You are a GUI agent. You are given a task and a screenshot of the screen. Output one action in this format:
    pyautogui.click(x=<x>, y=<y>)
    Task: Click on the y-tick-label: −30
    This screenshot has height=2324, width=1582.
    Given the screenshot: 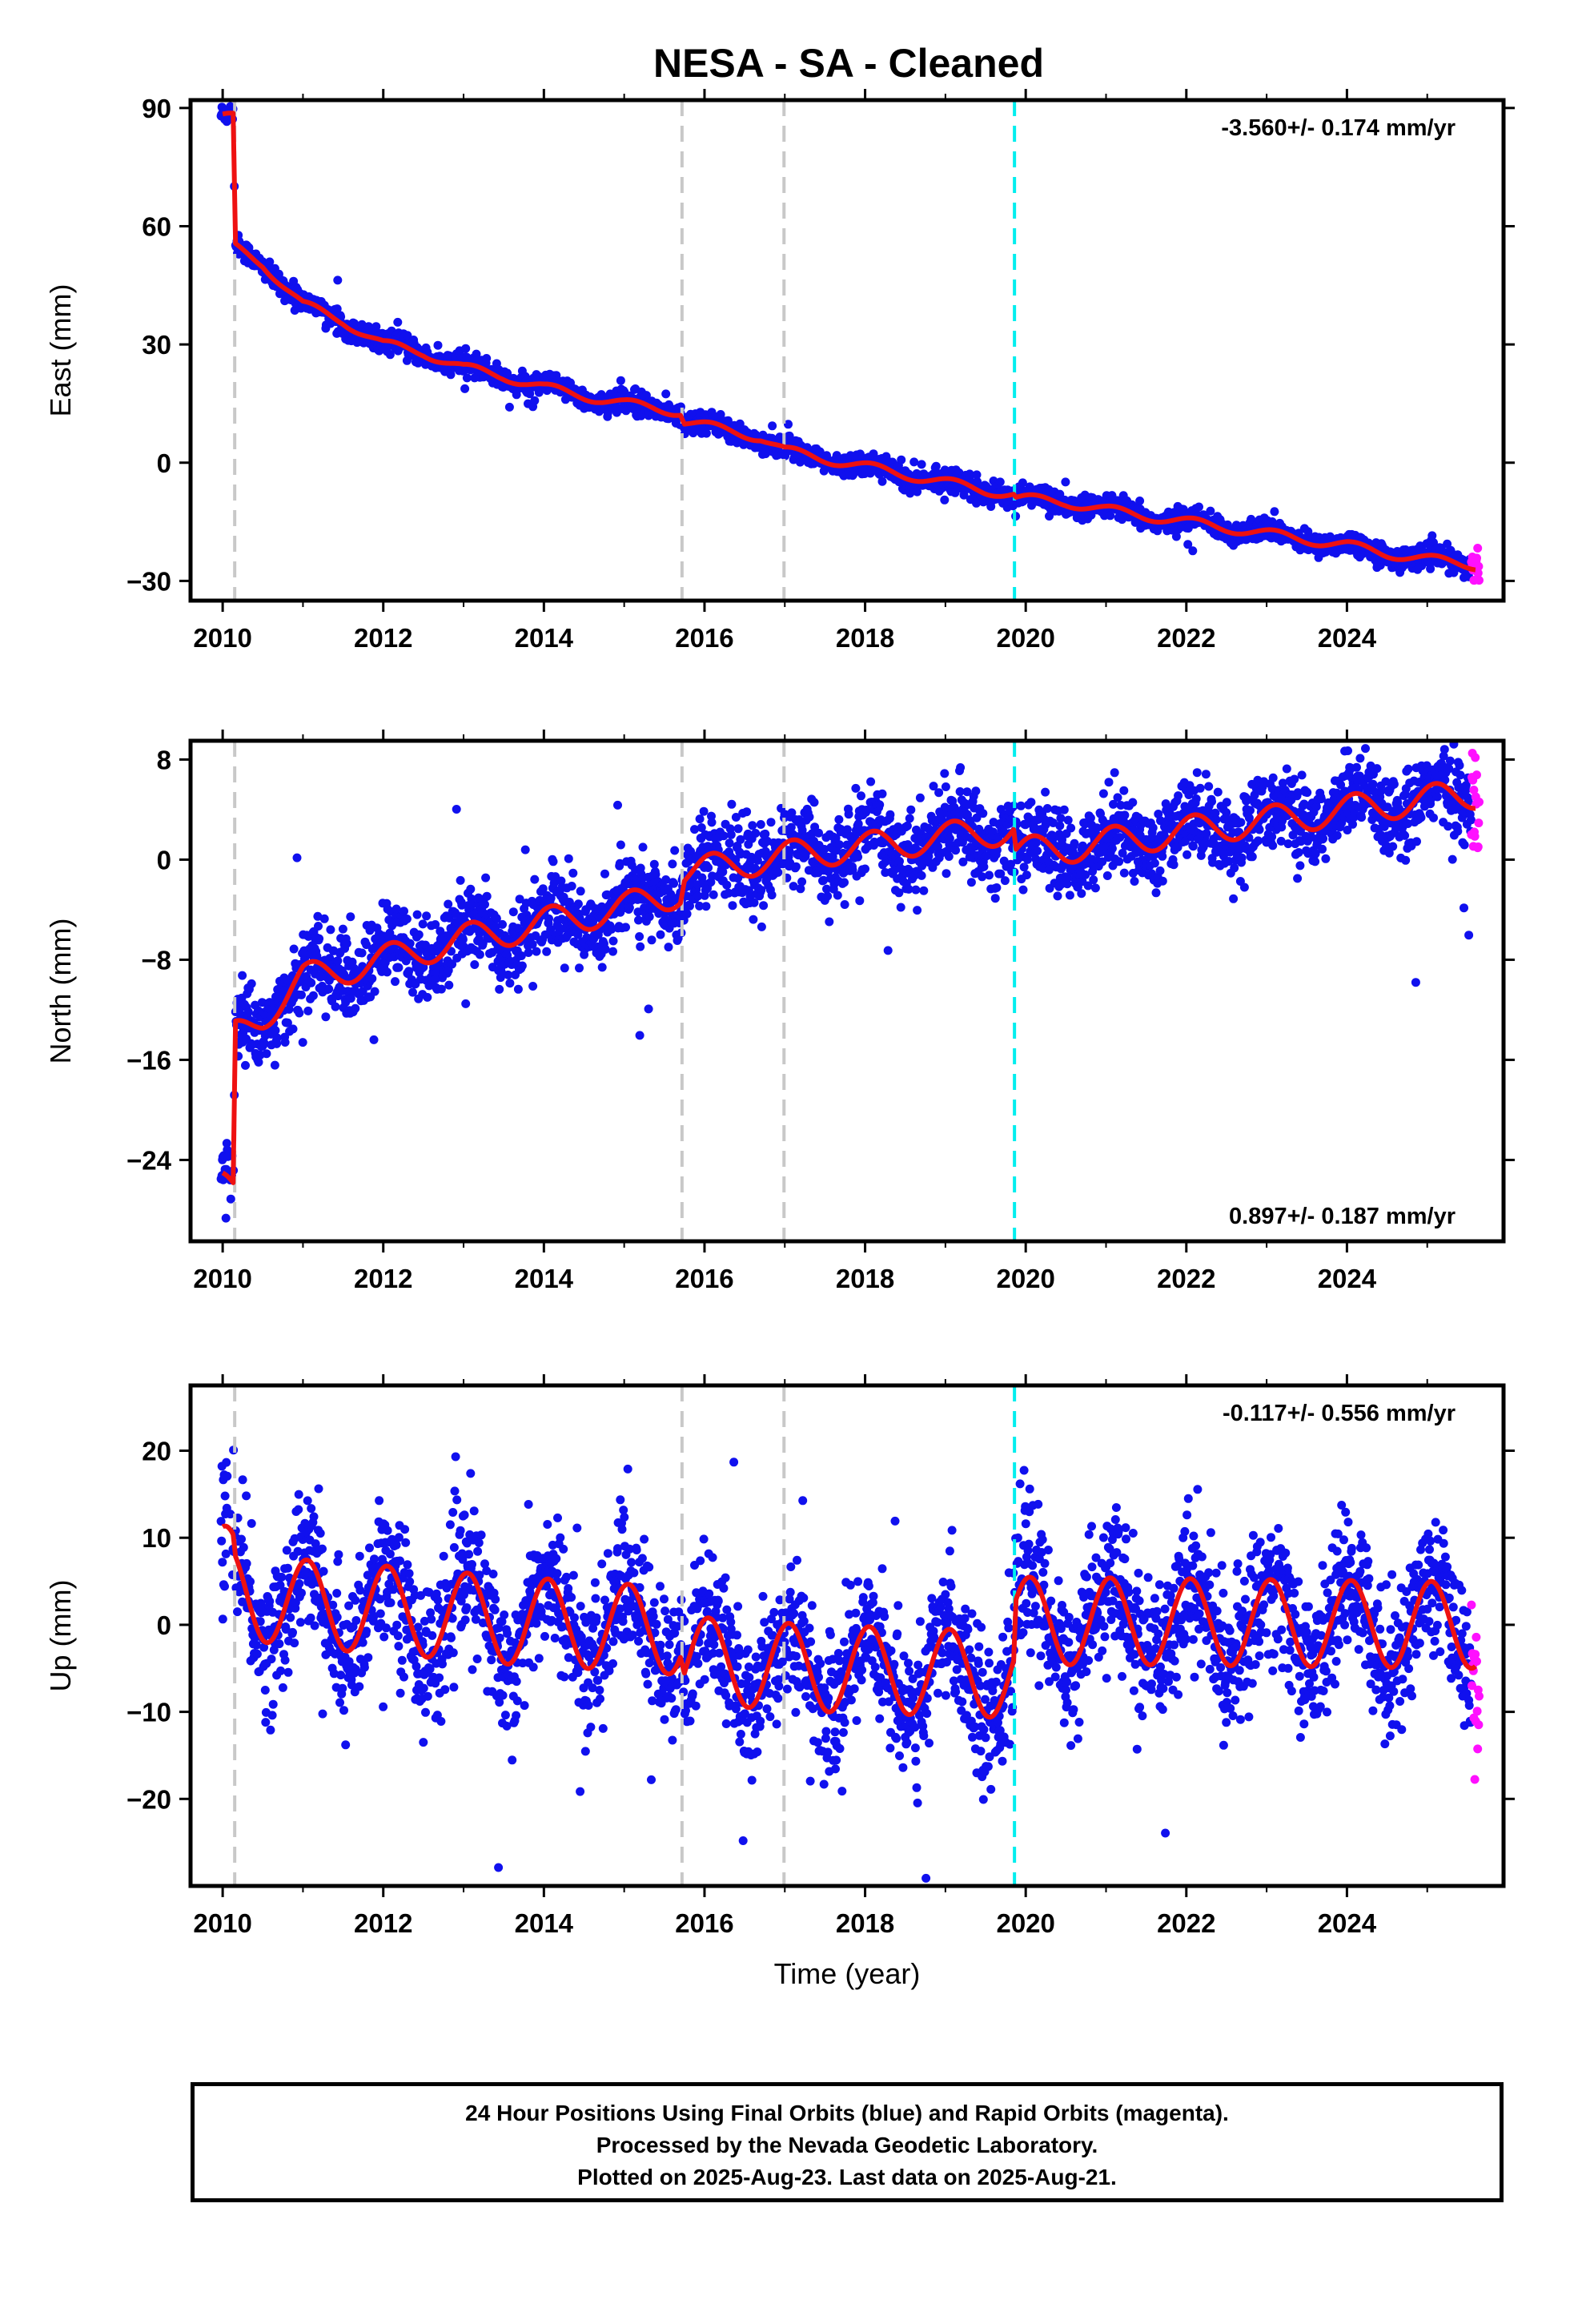 What is the action you would take?
    pyautogui.click(x=148, y=581)
    